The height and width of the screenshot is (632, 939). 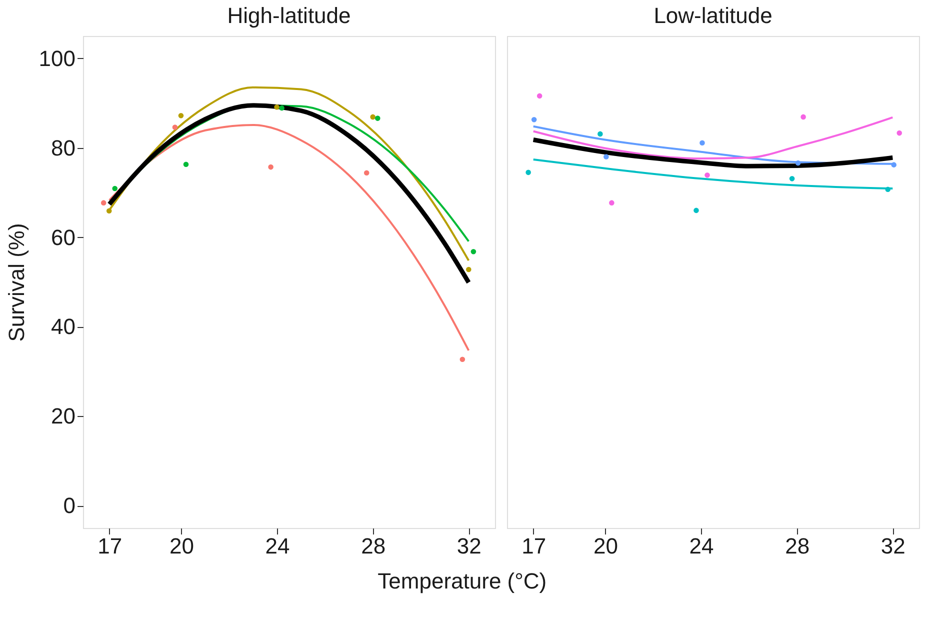 What do you see at coordinates (462, 581) in the screenshot?
I see `x-axis-title: Temperature (°C)` at bounding box center [462, 581].